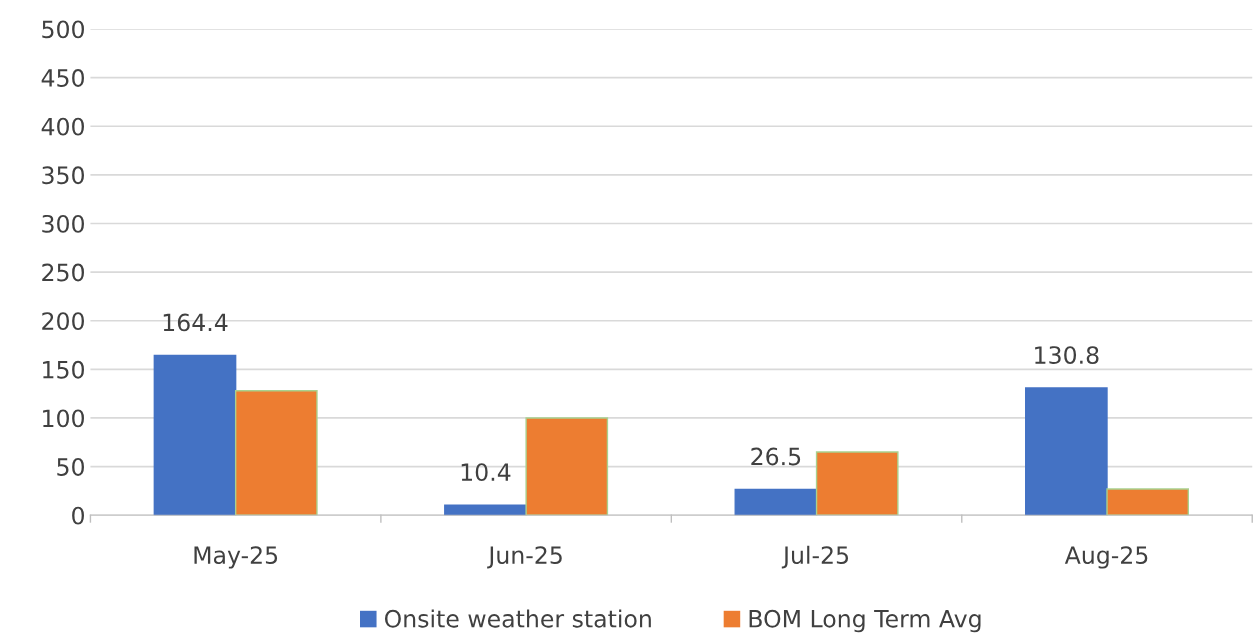  What do you see at coordinates (63, 29) in the screenshot?
I see `y-tick-label: 500` at bounding box center [63, 29].